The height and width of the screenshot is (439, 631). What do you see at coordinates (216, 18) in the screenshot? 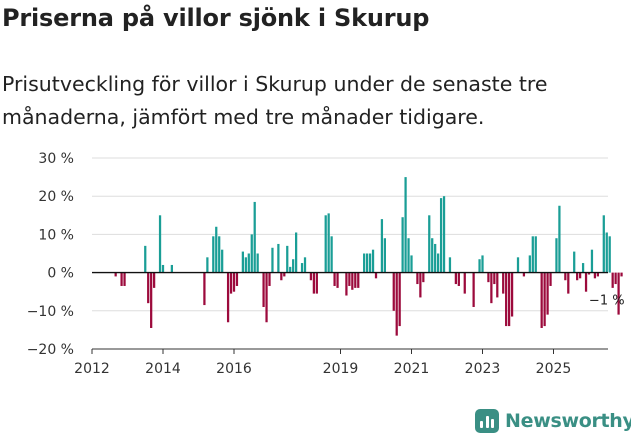
I see `chart-title: Priserna på villor sjönk i Skurup` at bounding box center [216, 18].